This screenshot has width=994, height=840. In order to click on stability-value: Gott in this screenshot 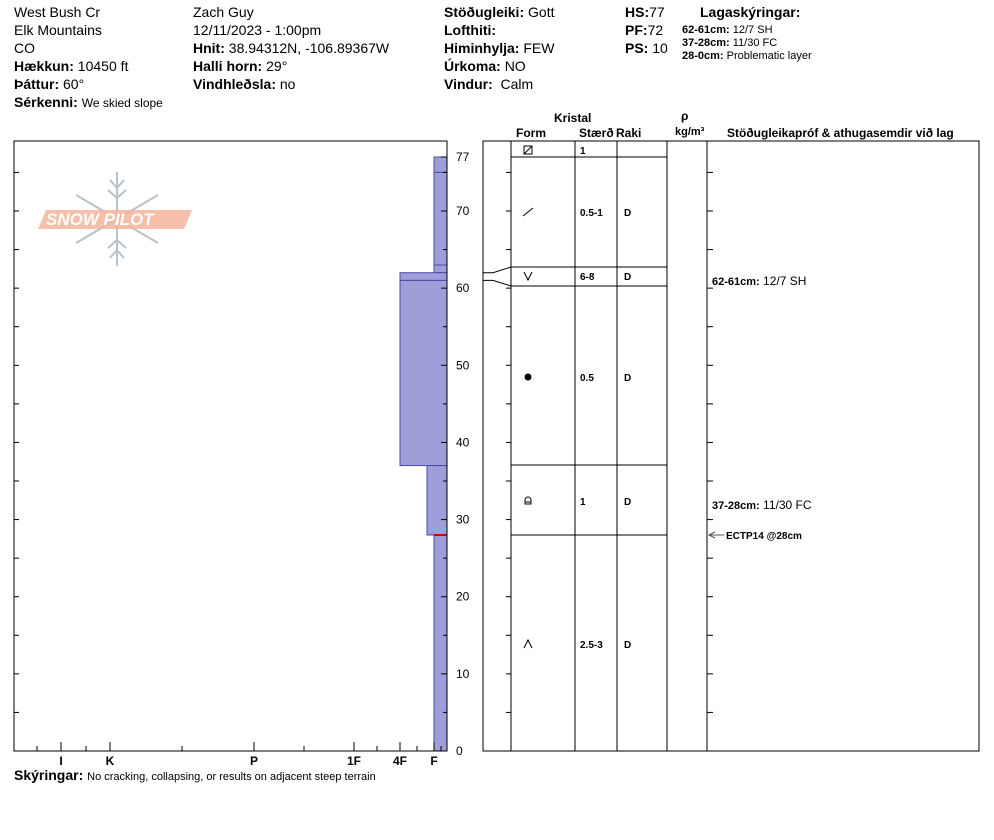, I will do `click(541, 12)`.